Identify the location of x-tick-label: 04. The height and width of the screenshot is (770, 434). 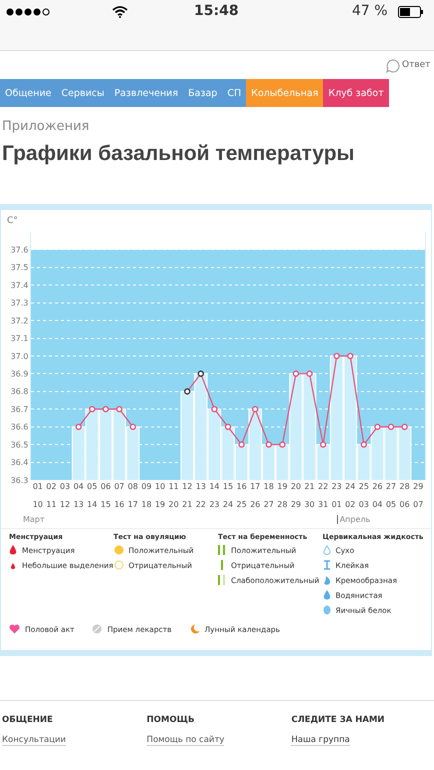
(78, 486).